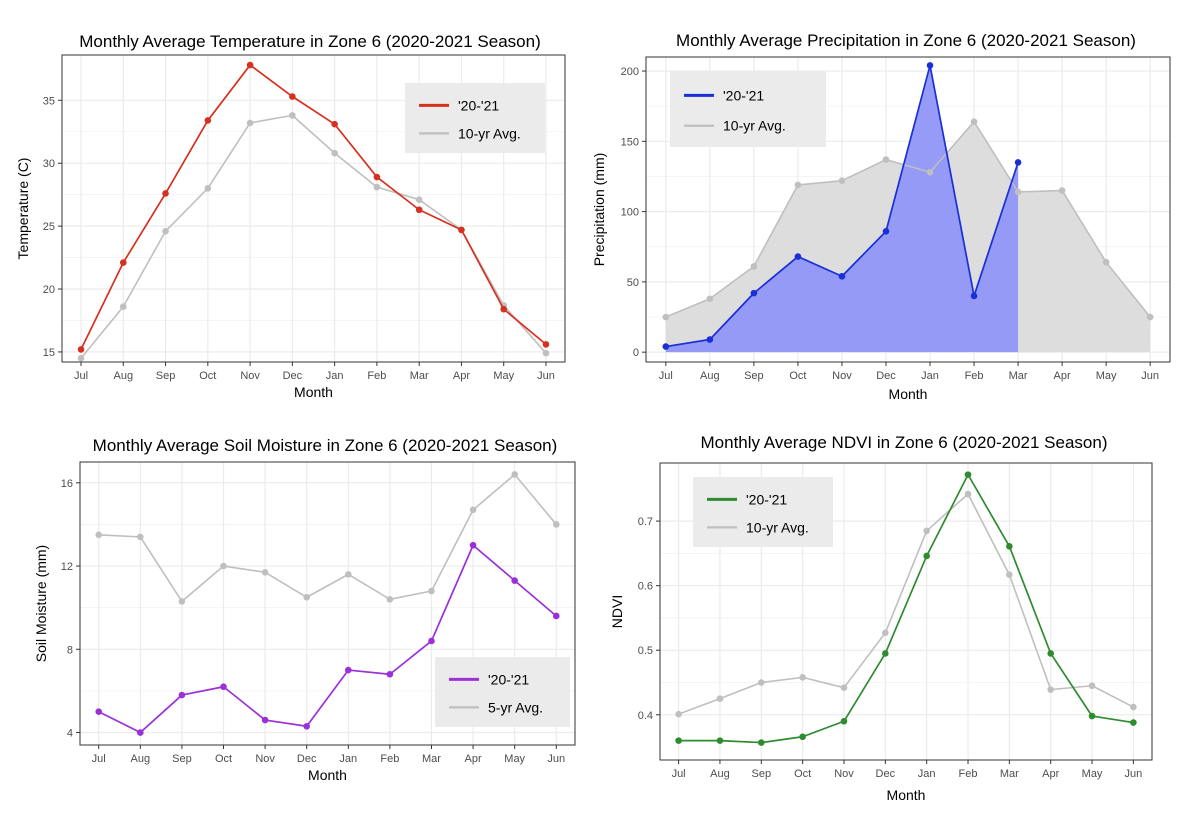 This screenshot has height=836, width=1200. I want to click on legend: '20-'21 5-yr Avg., so click(502, 692).